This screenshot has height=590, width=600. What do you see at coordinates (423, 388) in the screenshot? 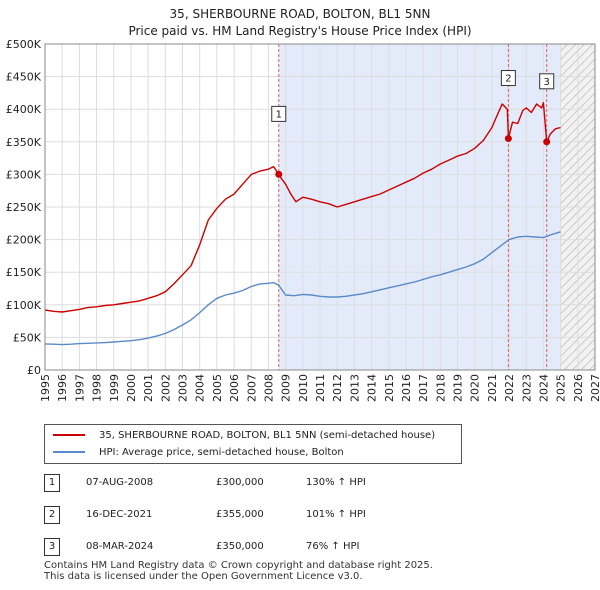
I see `x-tick-label: 2017` at bounding box center [423, 388].